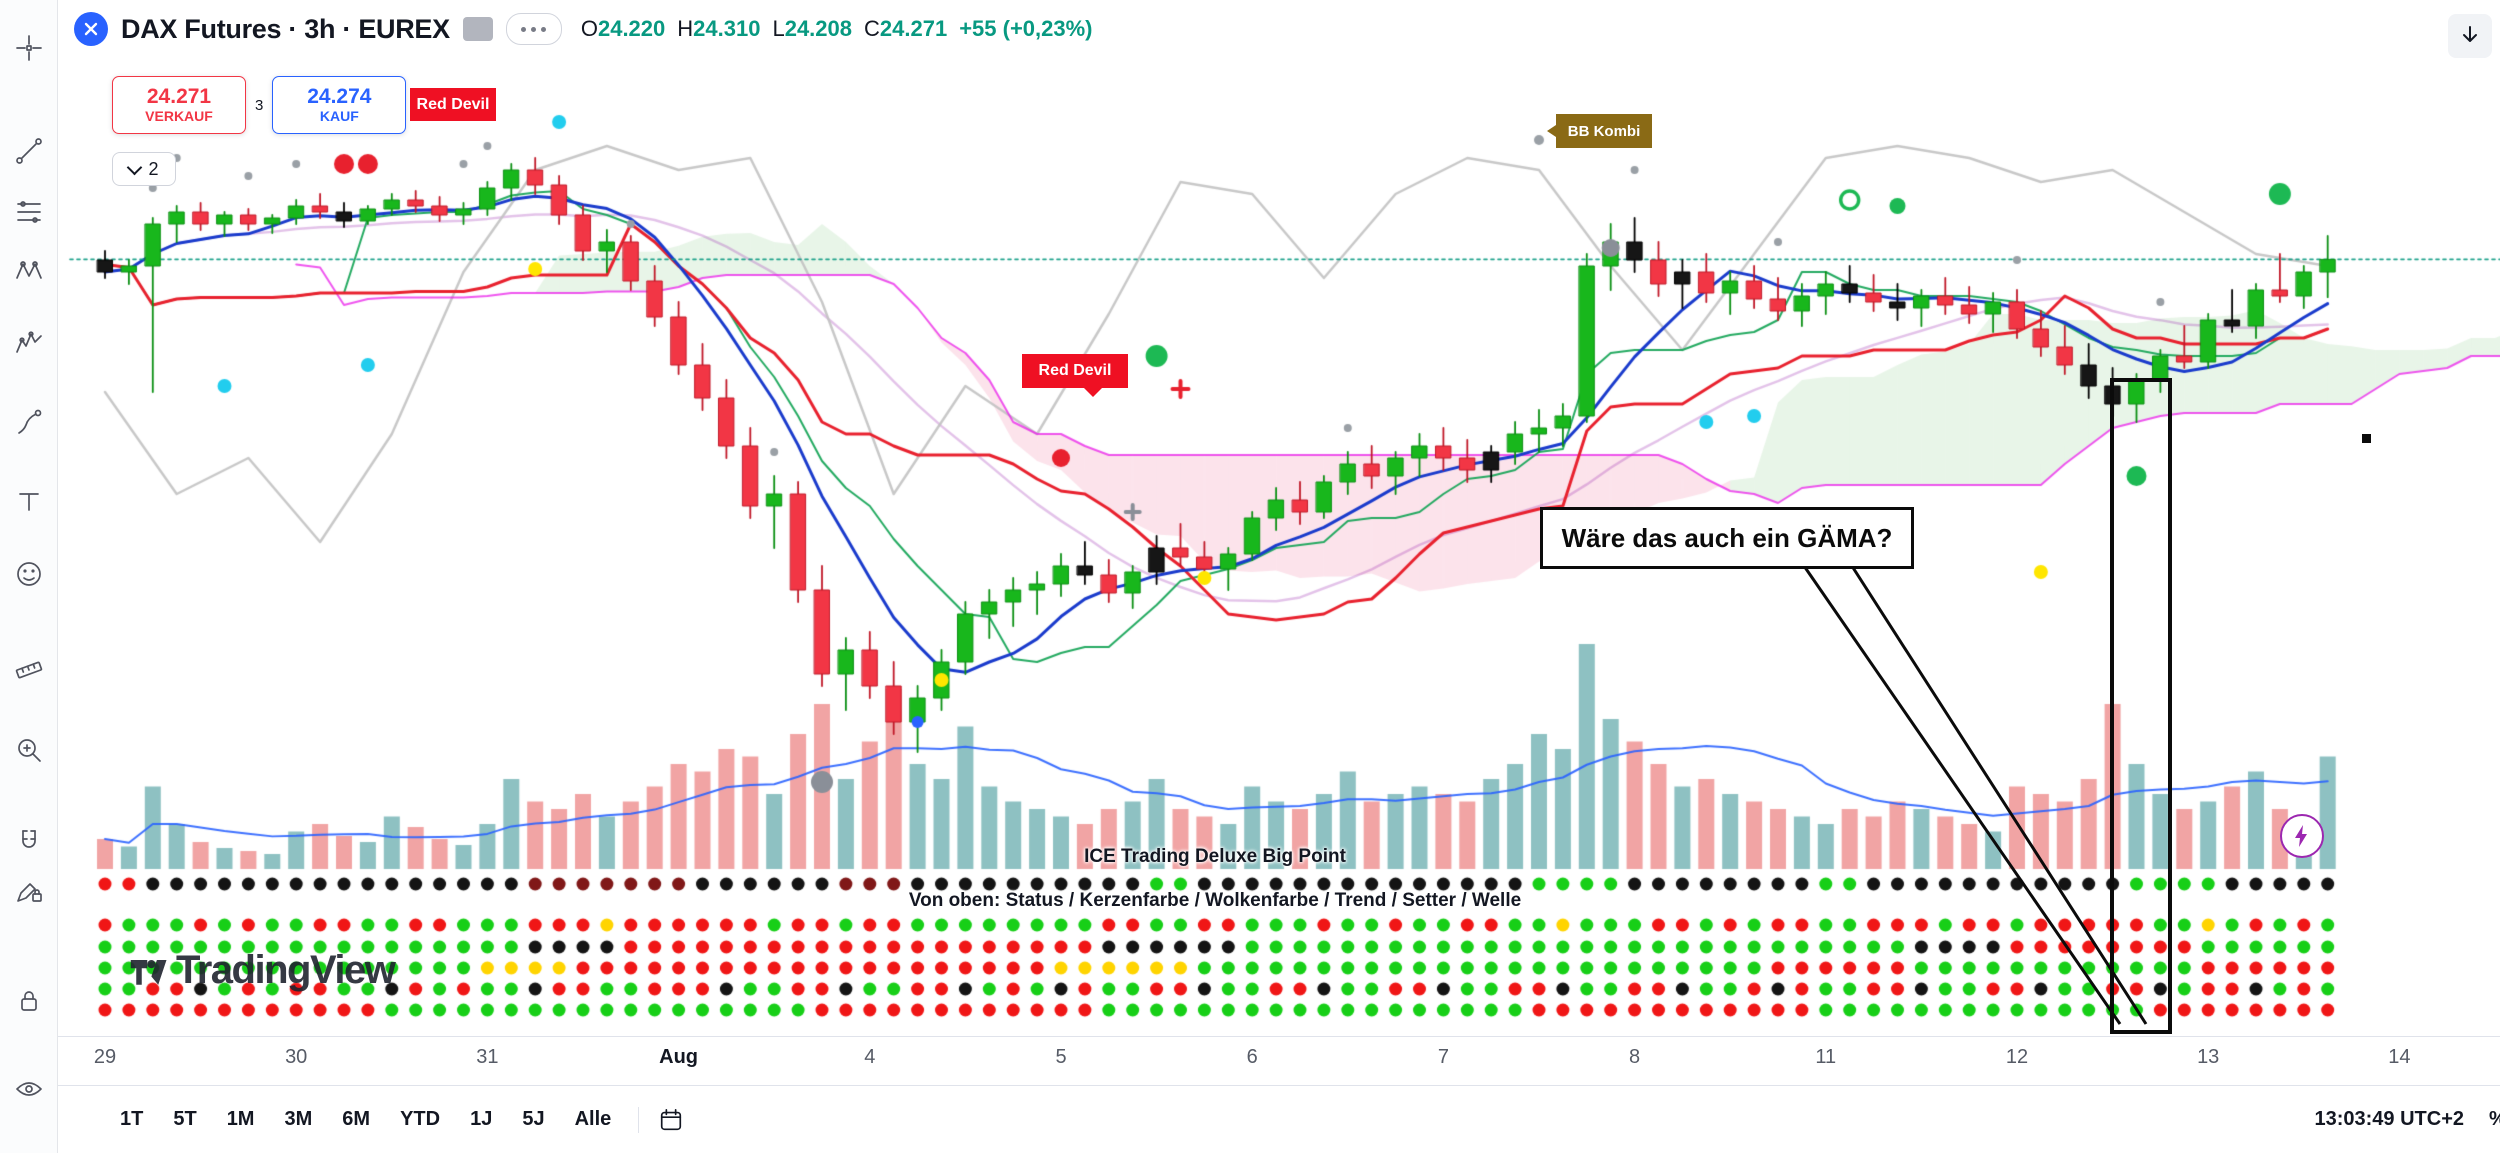  Describe the element at coordinates (1727, 538) in the screenshot. I see `annotation-text-box: Wäre das auch ein GÄMA?` at that location.